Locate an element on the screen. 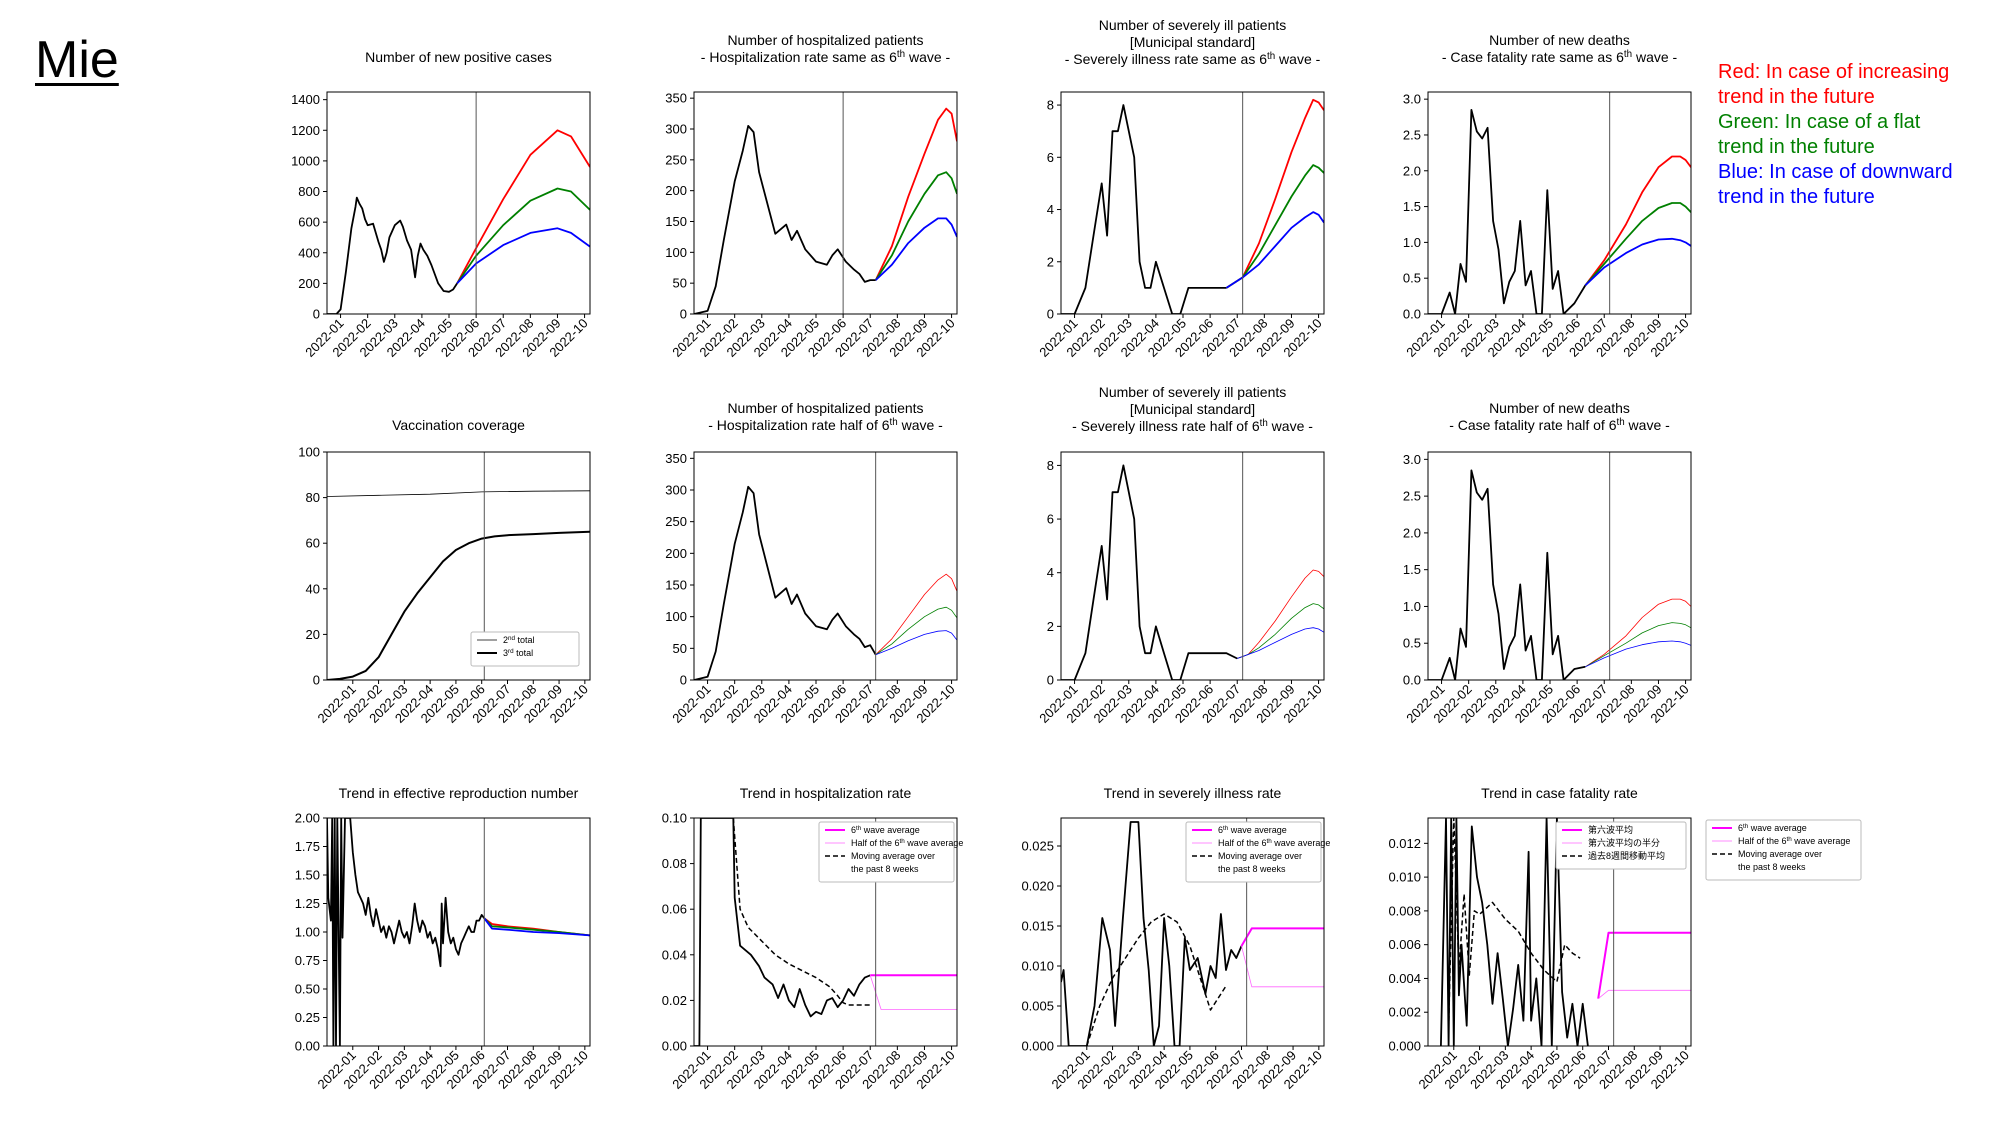 The height and width of the screenshot is (1125, 2000). y-tick-label: 20 is located at coordinates (313, 634).